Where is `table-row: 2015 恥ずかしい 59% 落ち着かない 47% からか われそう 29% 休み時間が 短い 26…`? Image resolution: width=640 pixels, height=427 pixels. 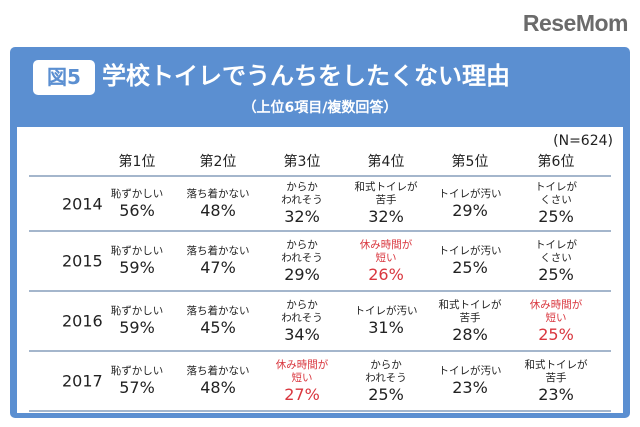 table-row: 2015 恥ずかしい 59% 落ち着かない 47% からか われそう 29% 休み時間が 短い 26… is located at coordinates (320, 261).